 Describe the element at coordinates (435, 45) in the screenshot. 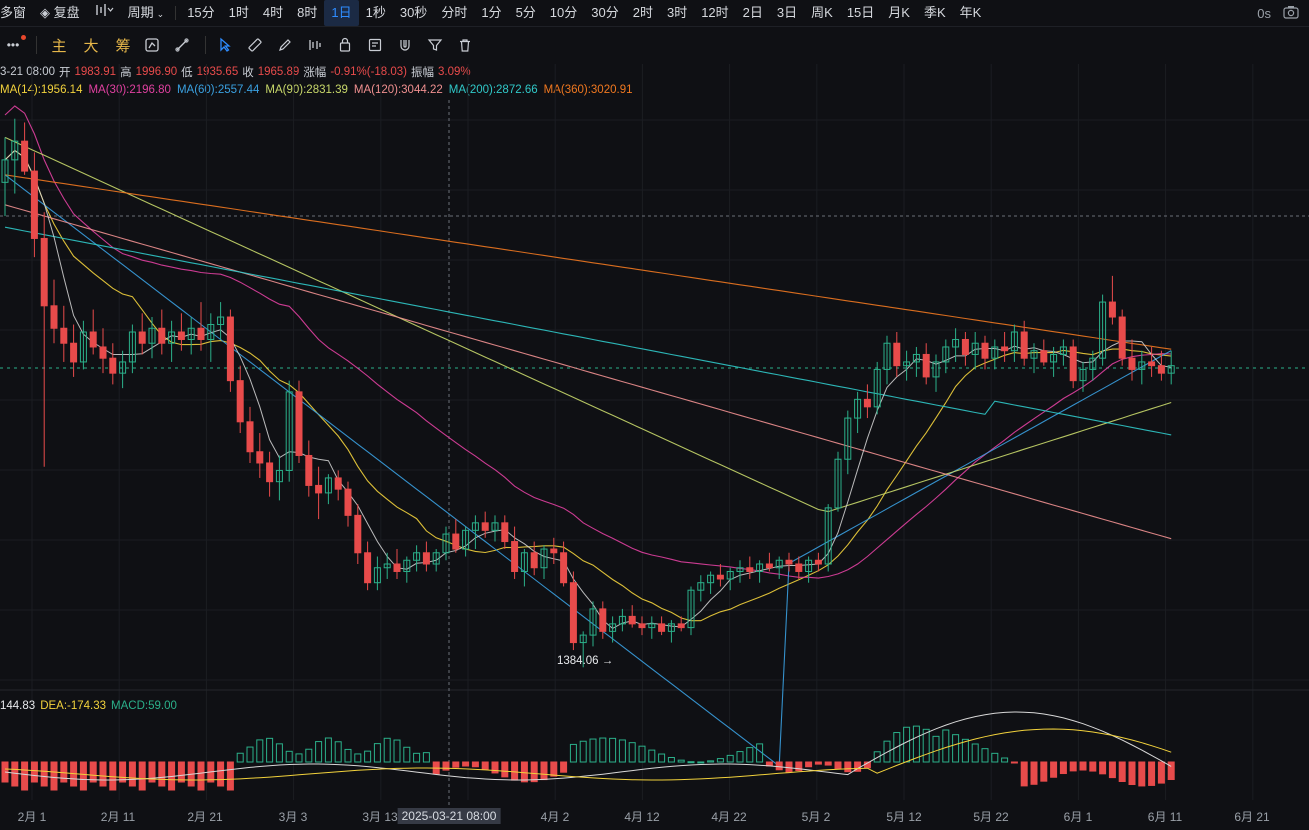

I see `filter-tool-icon` at that location.